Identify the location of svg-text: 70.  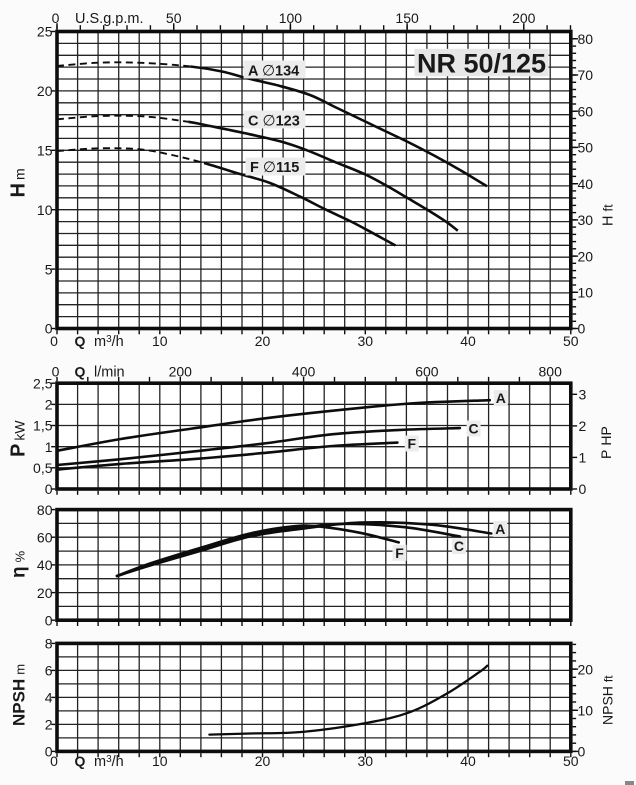
(586, 75).